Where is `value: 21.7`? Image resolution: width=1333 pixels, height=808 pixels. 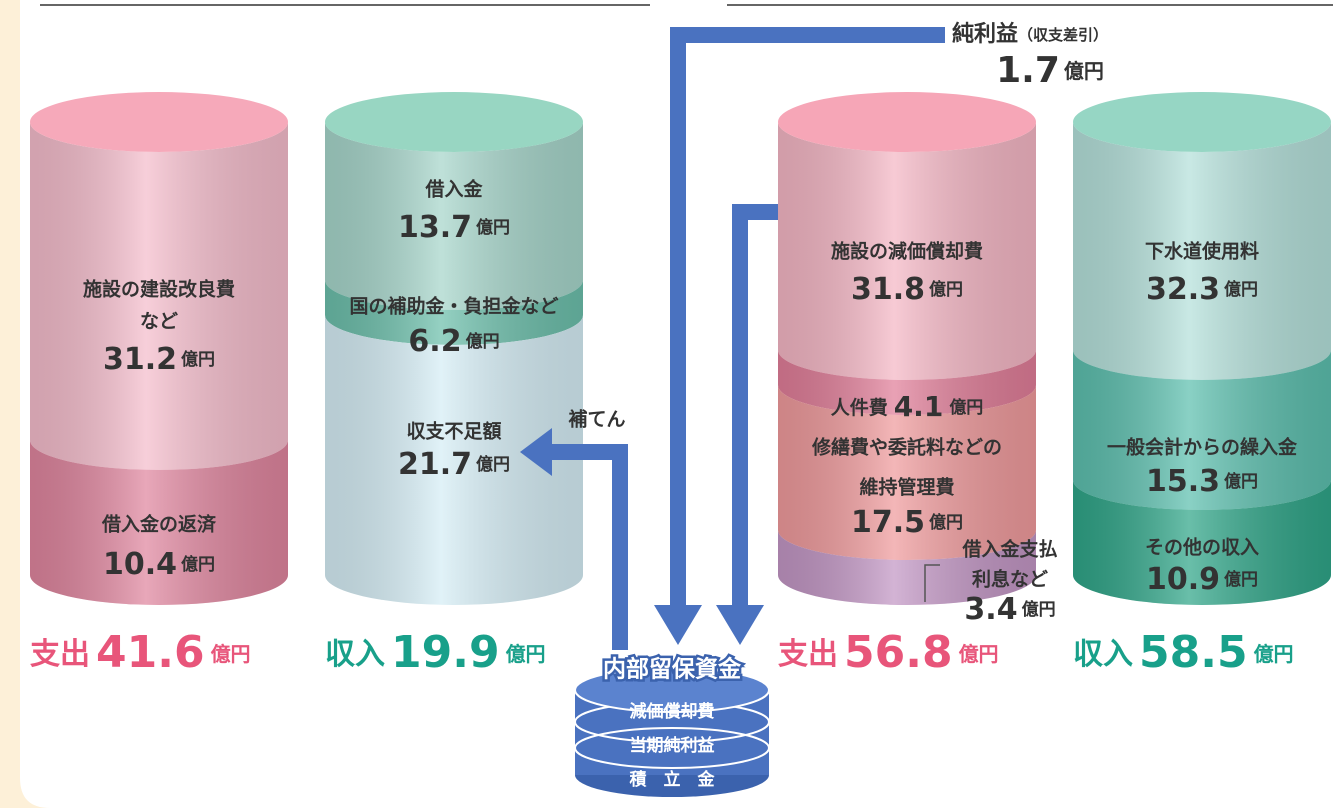
value: 21.7 is located at coordinates (435, 464).